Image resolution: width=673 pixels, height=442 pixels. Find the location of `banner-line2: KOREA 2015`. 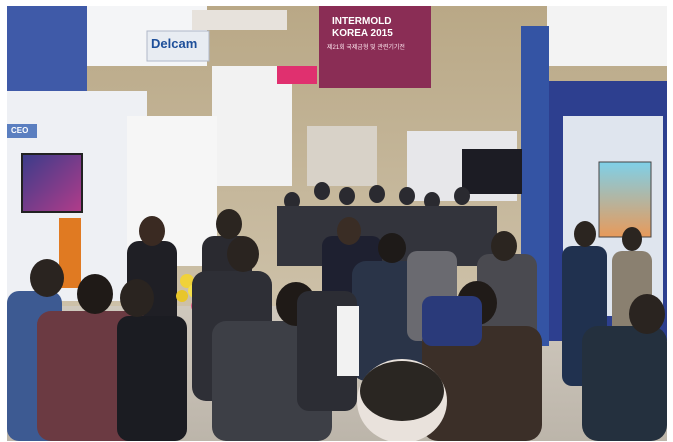

banner-line2: KOREA 2015 is located at coordinates (362, 33).